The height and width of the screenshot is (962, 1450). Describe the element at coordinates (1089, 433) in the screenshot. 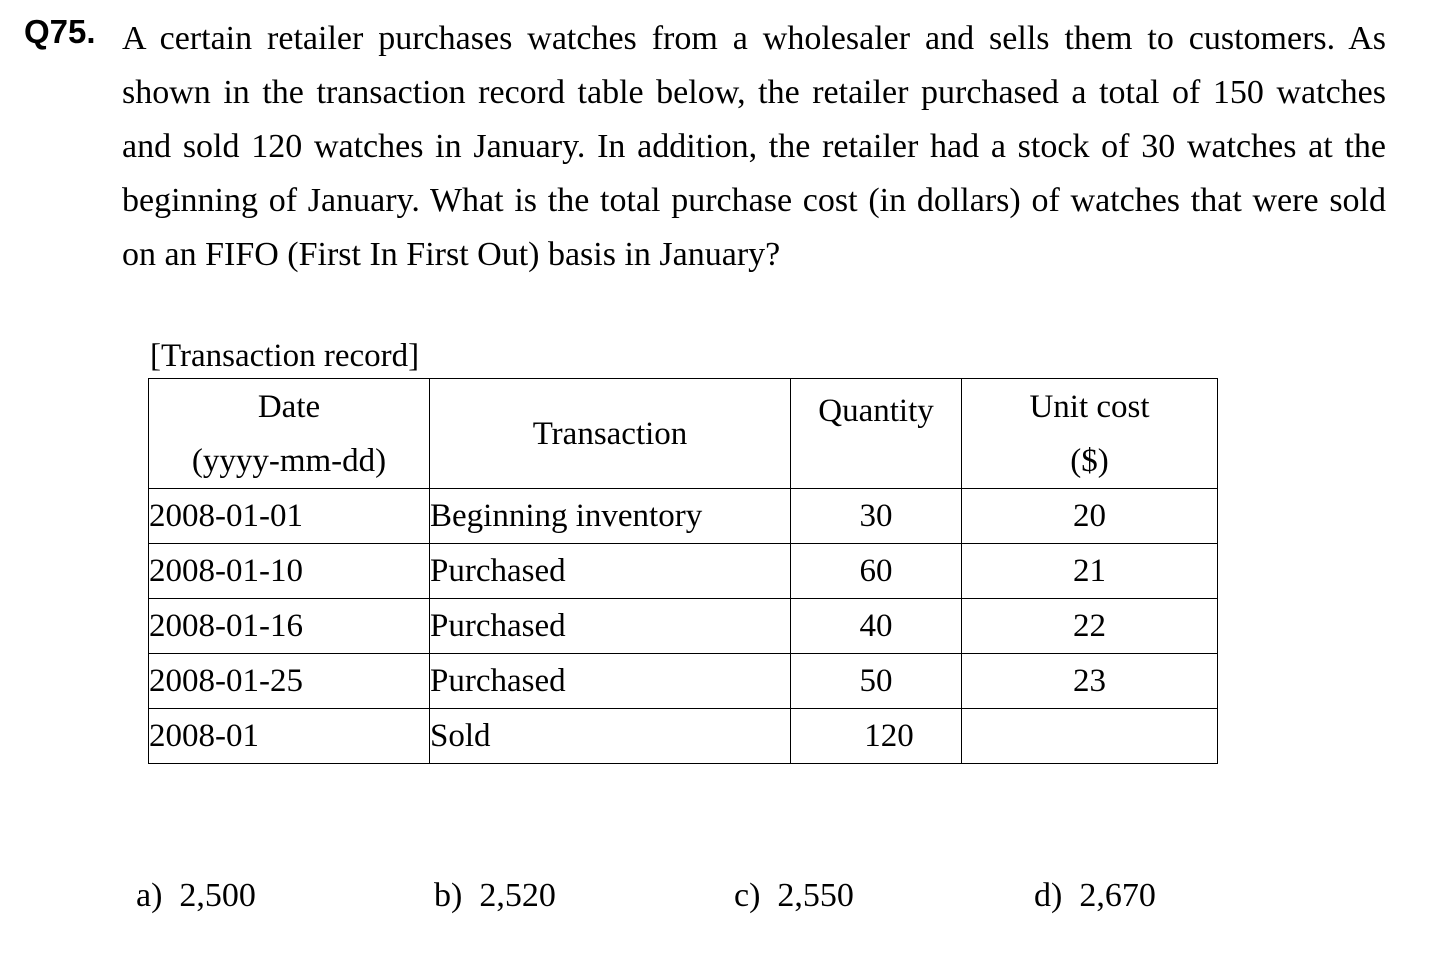

I see `header-unit-cost: Unit cost ($)` at that location.